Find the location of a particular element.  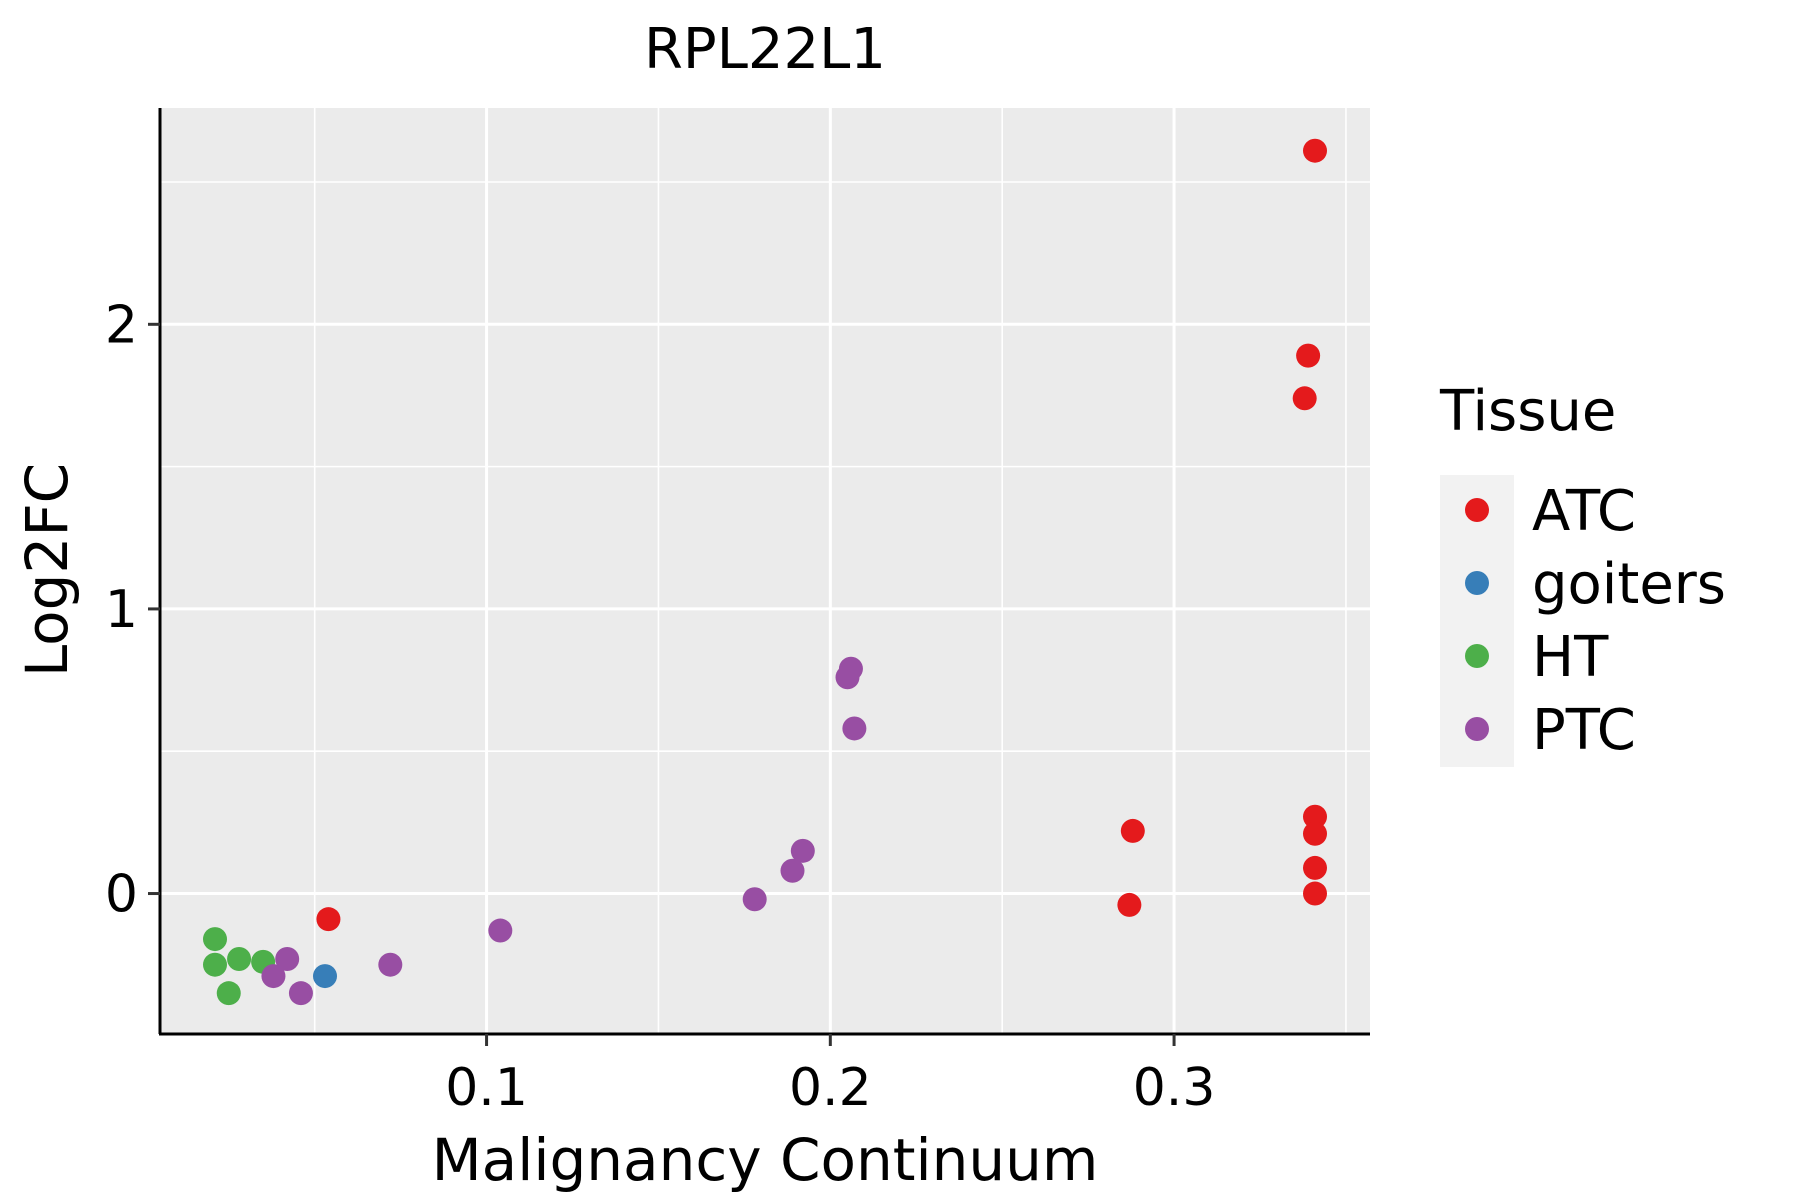

legend-label-ptc: PTC is located at coordinates (1584, 730).